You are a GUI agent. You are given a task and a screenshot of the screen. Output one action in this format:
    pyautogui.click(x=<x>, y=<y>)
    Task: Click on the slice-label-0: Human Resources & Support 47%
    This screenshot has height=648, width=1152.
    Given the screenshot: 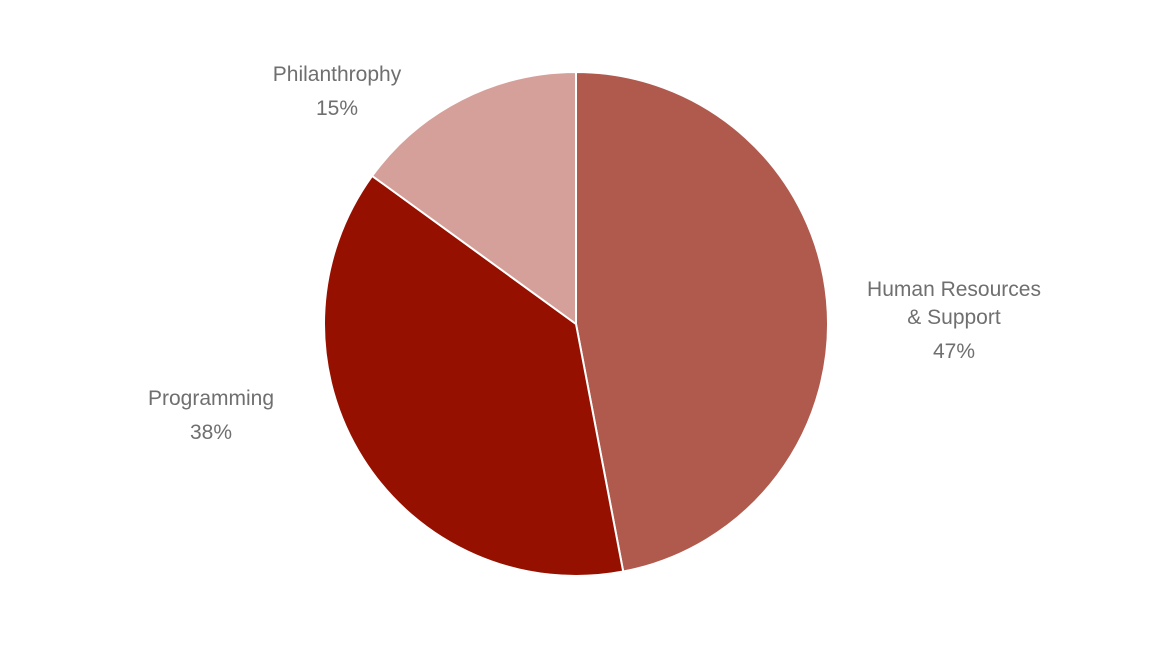 What is the action you would take?
    pyautogui.click(x=954, y=320)
    